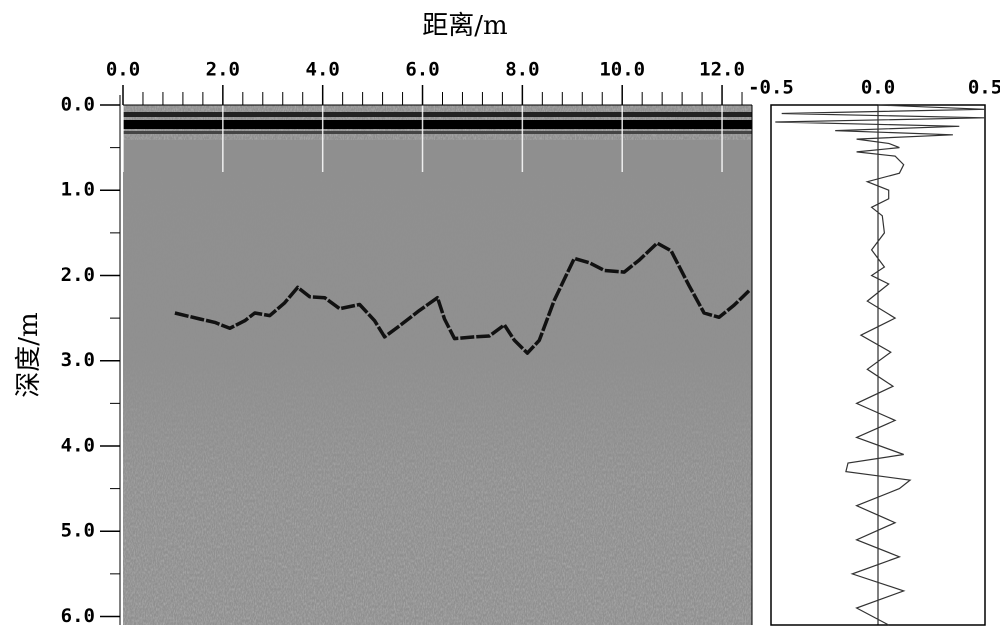 The image size is (1000, 637). What do you see at coordinates (78, 445) in the screenshot?
I see `y-tick-label: 4.0` at bounding box center [78, 445].